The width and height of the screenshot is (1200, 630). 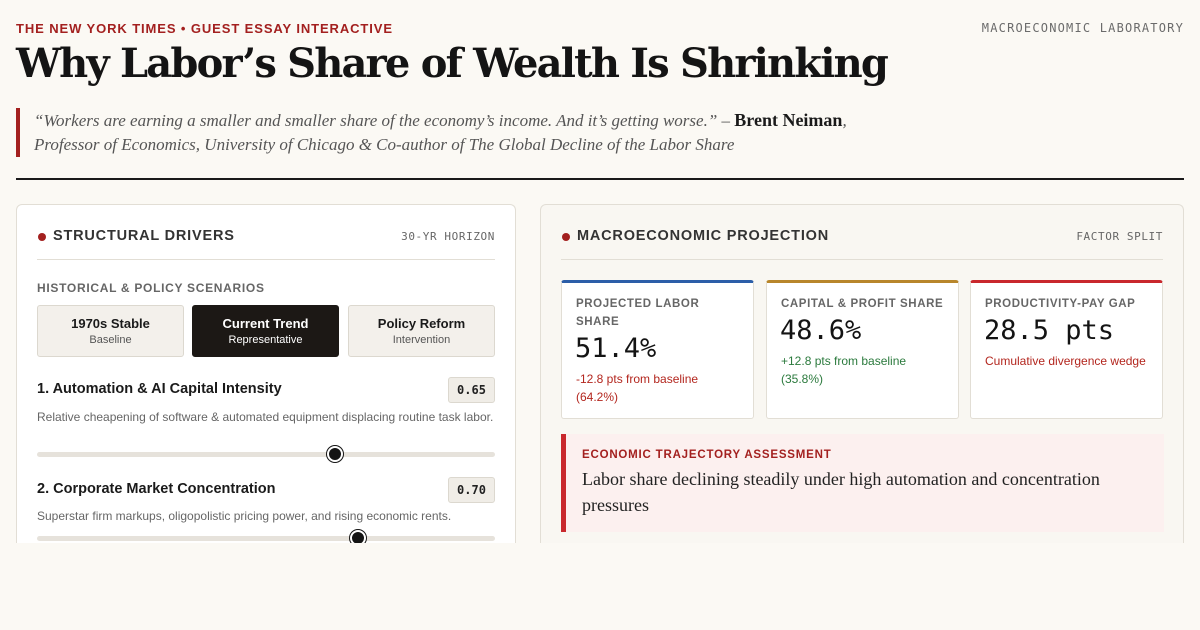 What do you see at coordinates (452, 63) in the screenshot?
I see `page-title: Why Labor’s Share of Wealth Is Shrinking` at bounding box center [452, 63].